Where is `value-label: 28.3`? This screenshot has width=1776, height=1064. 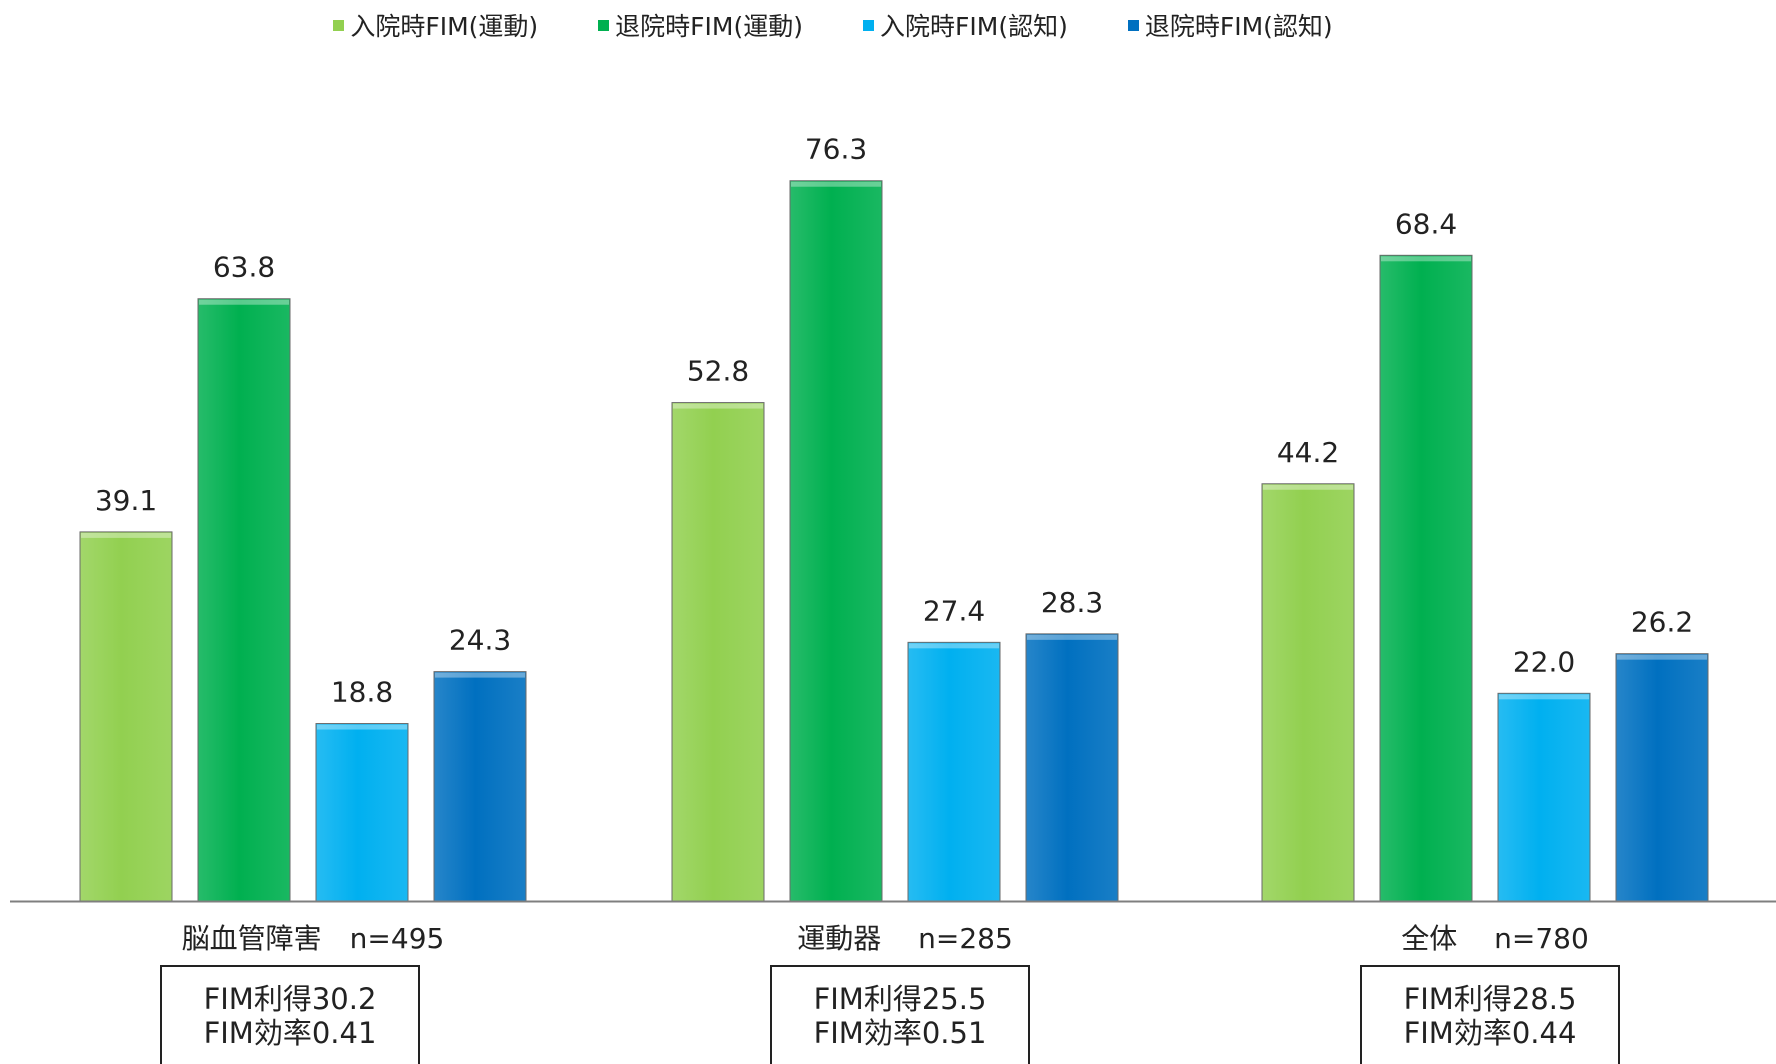 value-label: 28.3 is located at coordinates (1072, 602).